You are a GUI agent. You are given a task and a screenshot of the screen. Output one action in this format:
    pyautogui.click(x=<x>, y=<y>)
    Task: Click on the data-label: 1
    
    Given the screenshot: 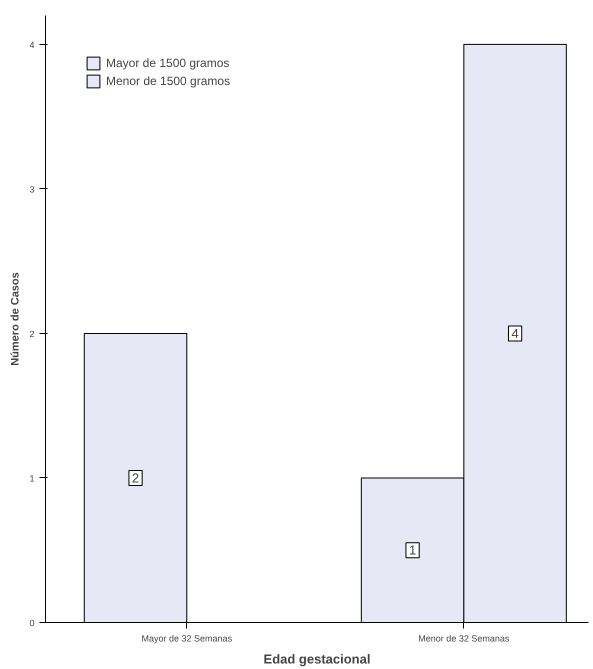 What is the action you would take?
    pyautogui.click(x=412, y=550)
    